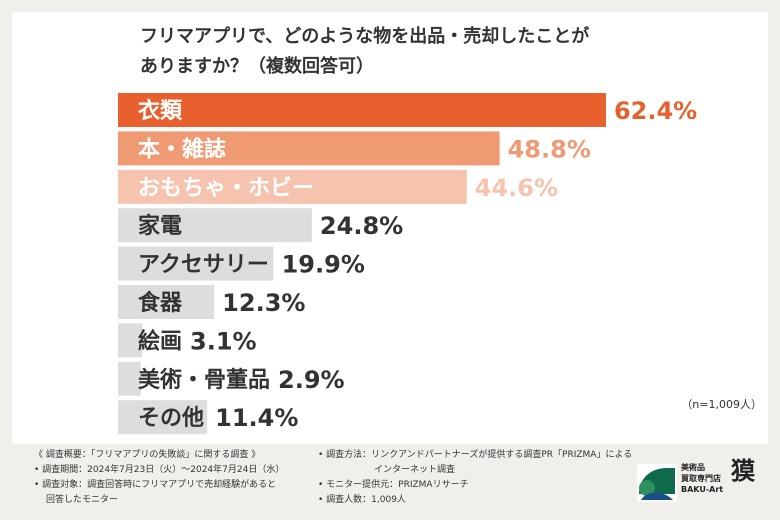  What do you see at coordinates (160, 341) in the screenshot?
I see `category-label-7: 絵画` at bounding box center [160, 341].